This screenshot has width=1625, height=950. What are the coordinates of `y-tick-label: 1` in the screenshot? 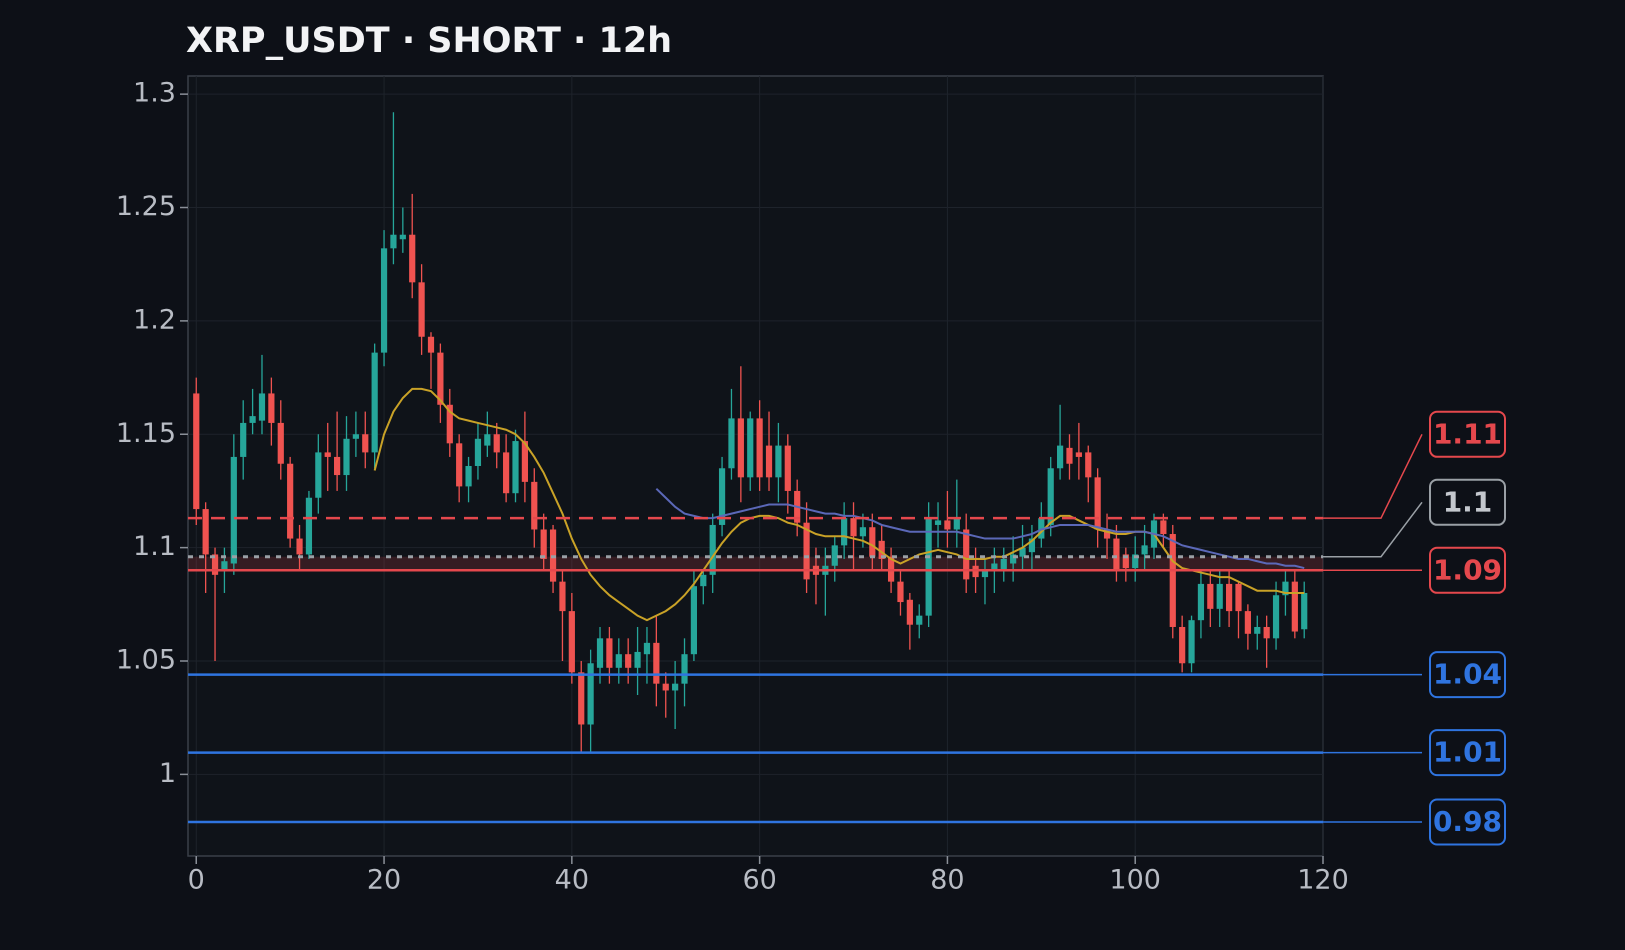 It's located at (167, 773).